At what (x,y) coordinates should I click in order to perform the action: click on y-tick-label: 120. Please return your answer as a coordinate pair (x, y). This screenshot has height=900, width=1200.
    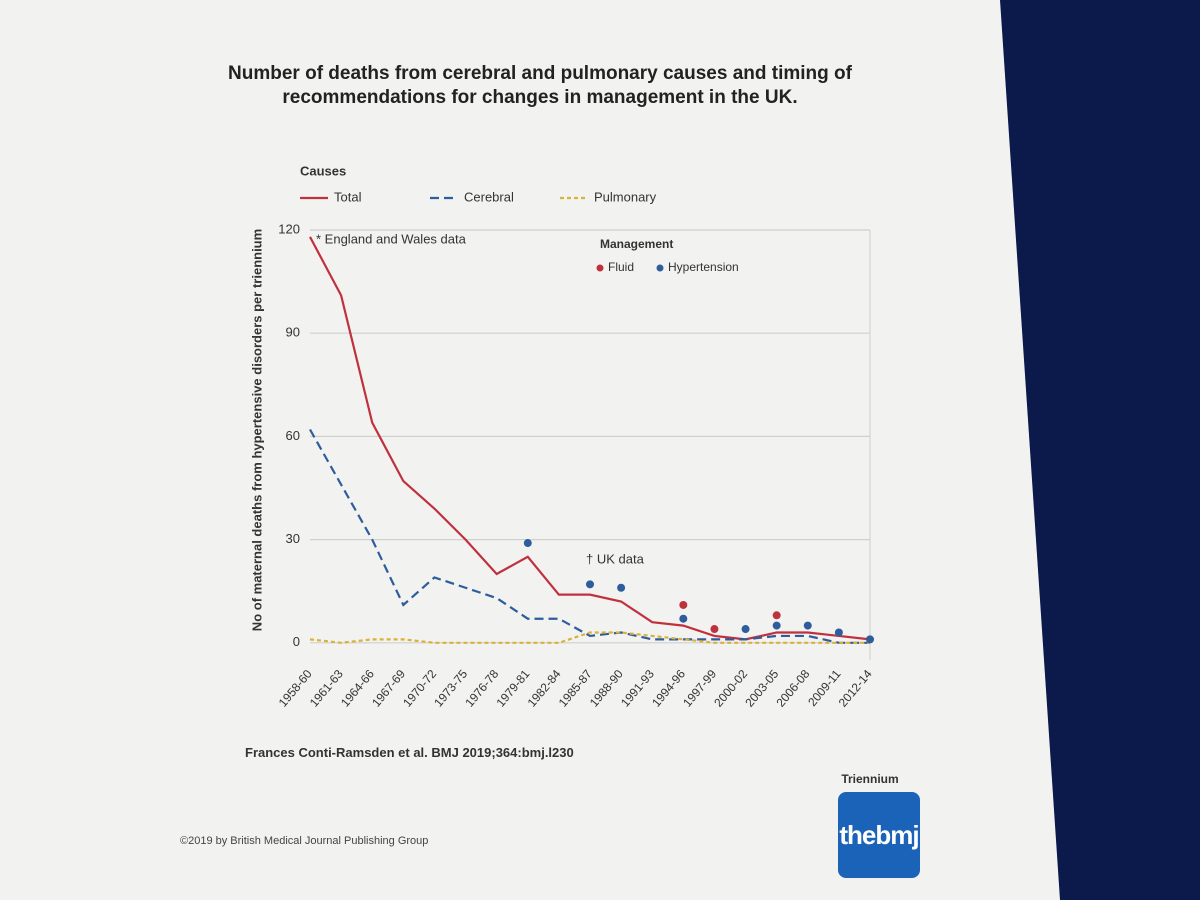
    Looking at the image, I should click on (289, 228).